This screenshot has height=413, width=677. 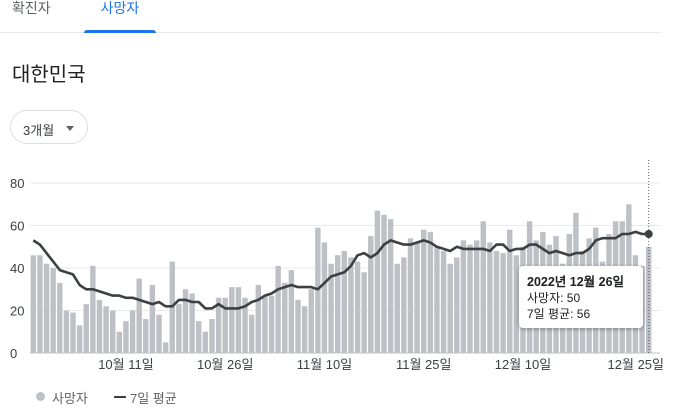 I want to click on x-tick-label: 12월 25일, so click(x=636, y=364).